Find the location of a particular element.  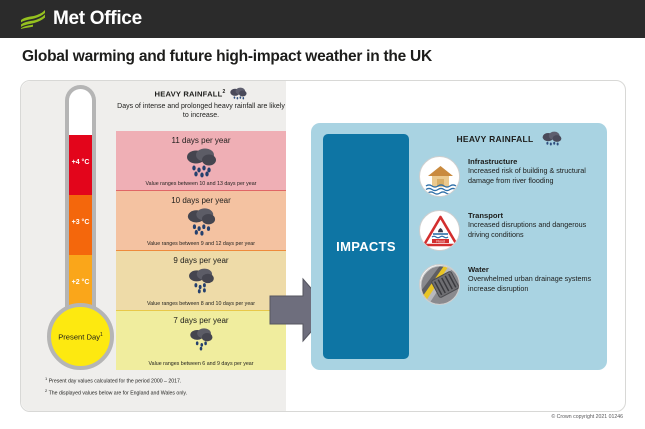

thermometer: +4 °C +3 °C +2 °C Present Day1 is located at coordinates (82, 240).